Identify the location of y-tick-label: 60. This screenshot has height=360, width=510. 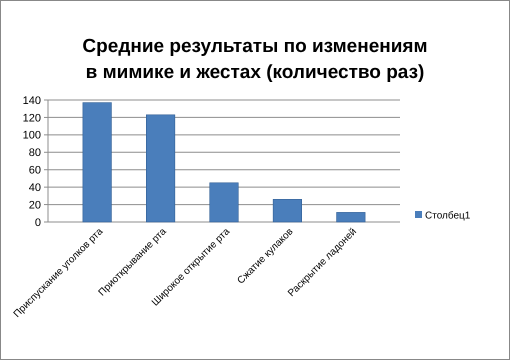
(34, 170).